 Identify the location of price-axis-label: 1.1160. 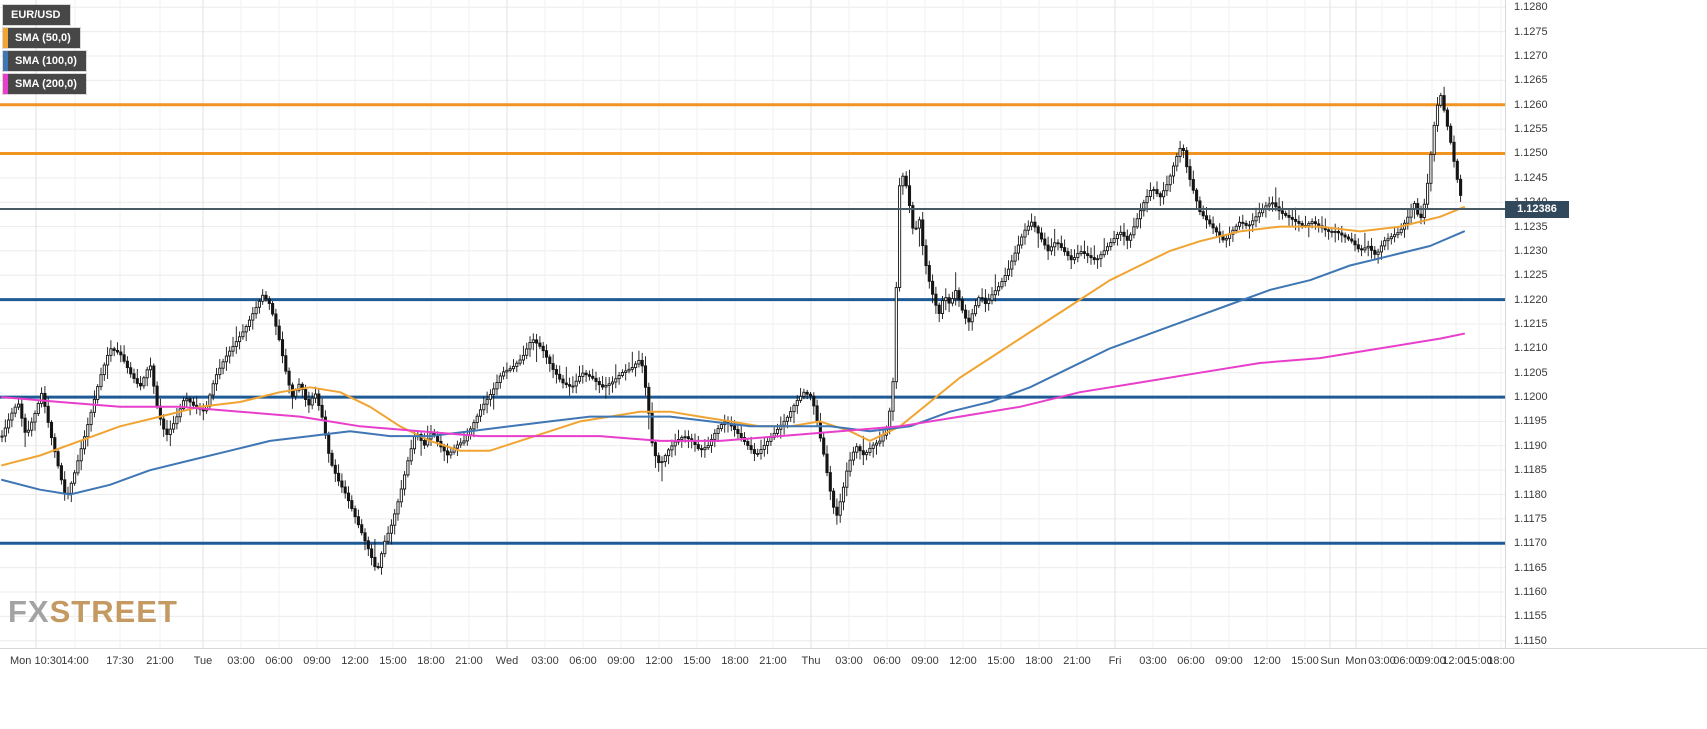
(1530, 591).